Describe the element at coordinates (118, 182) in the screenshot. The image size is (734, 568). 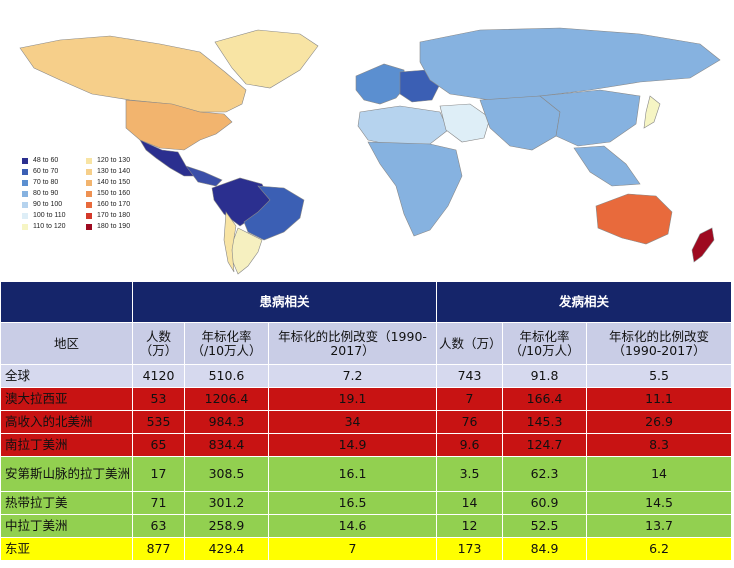
I see `legend-item: 140 to 150` at that location.